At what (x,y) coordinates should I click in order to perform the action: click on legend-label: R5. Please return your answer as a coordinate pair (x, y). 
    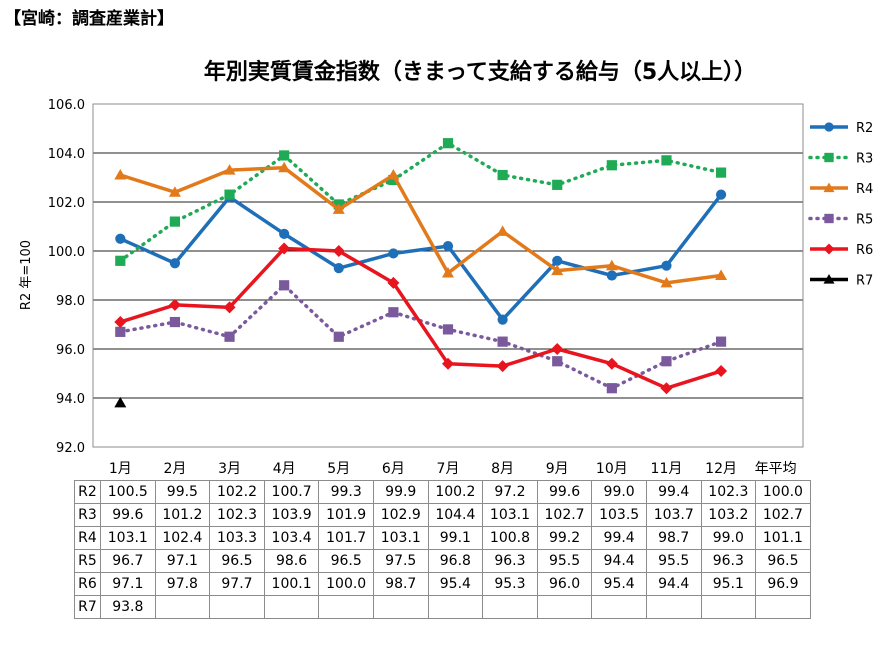
    Looking at the image, I should click on (864, 220).